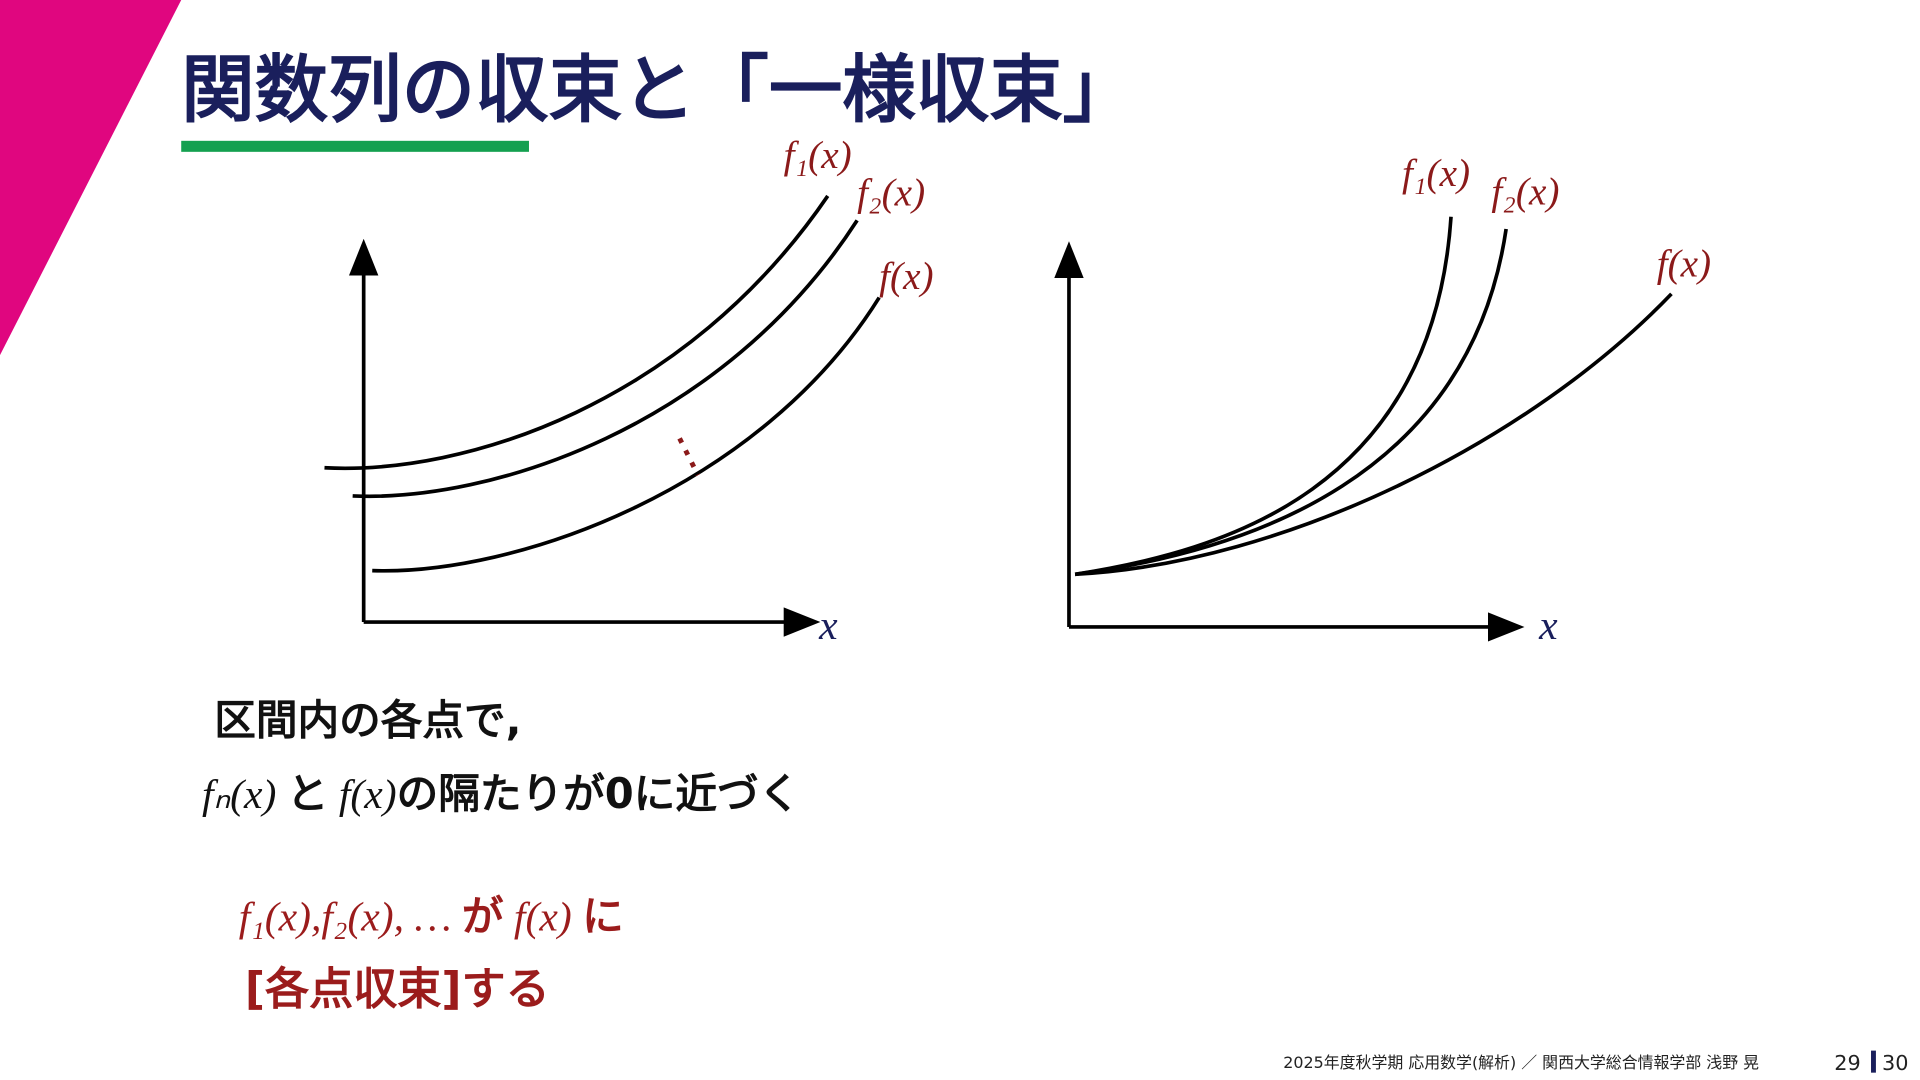  What do you see at coordinates (91, 178) in the screenshot?
I see `corner-decoration` at bounding box center [91, 178].